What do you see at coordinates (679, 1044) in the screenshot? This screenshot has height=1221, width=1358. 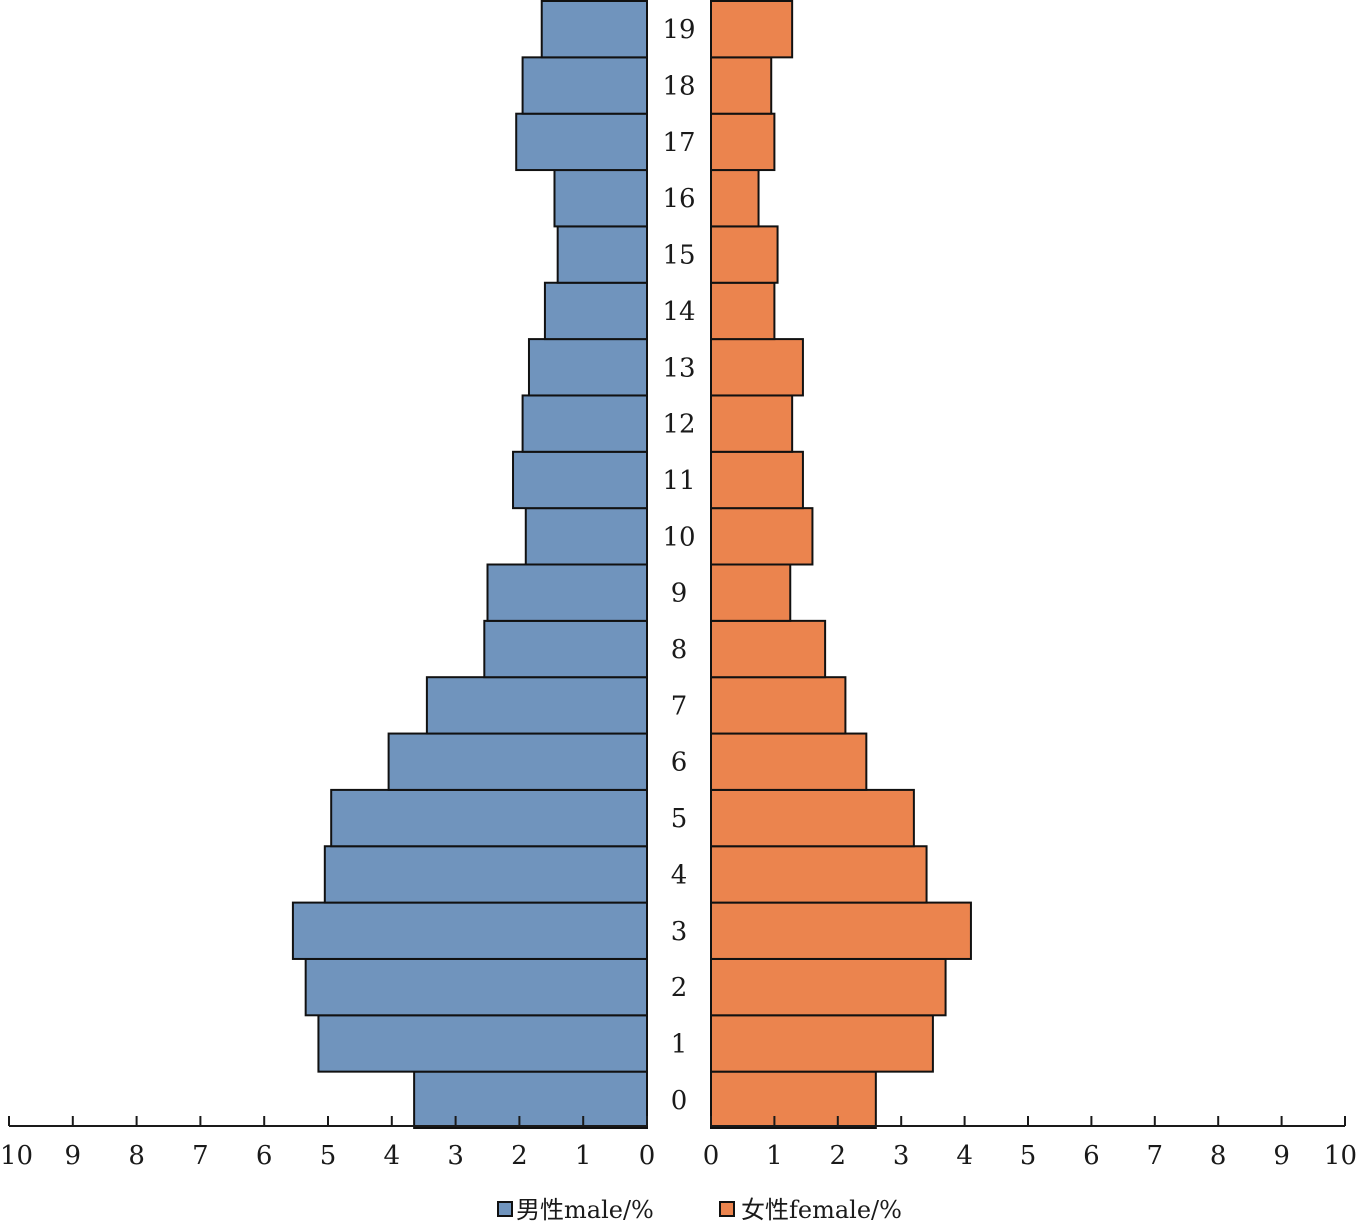 I see `category-label-1: 1` at bounding box center [679, 1044].